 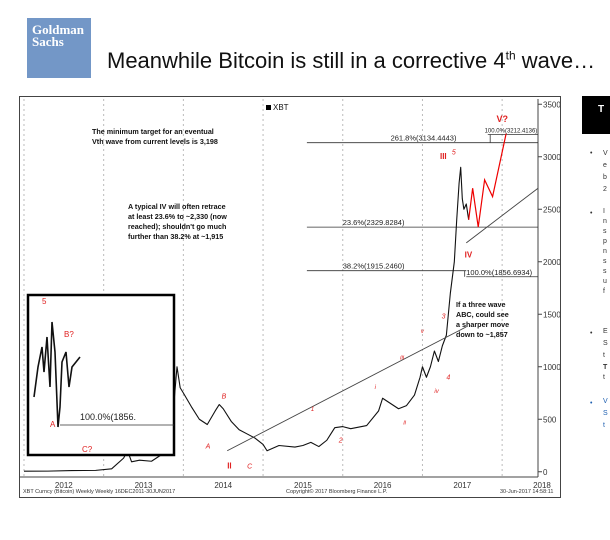 What do you see at coordinates (482, 334) in the screenshot?
I see `annotation-text: down to ~1,857` at bounding box center [482, 334].